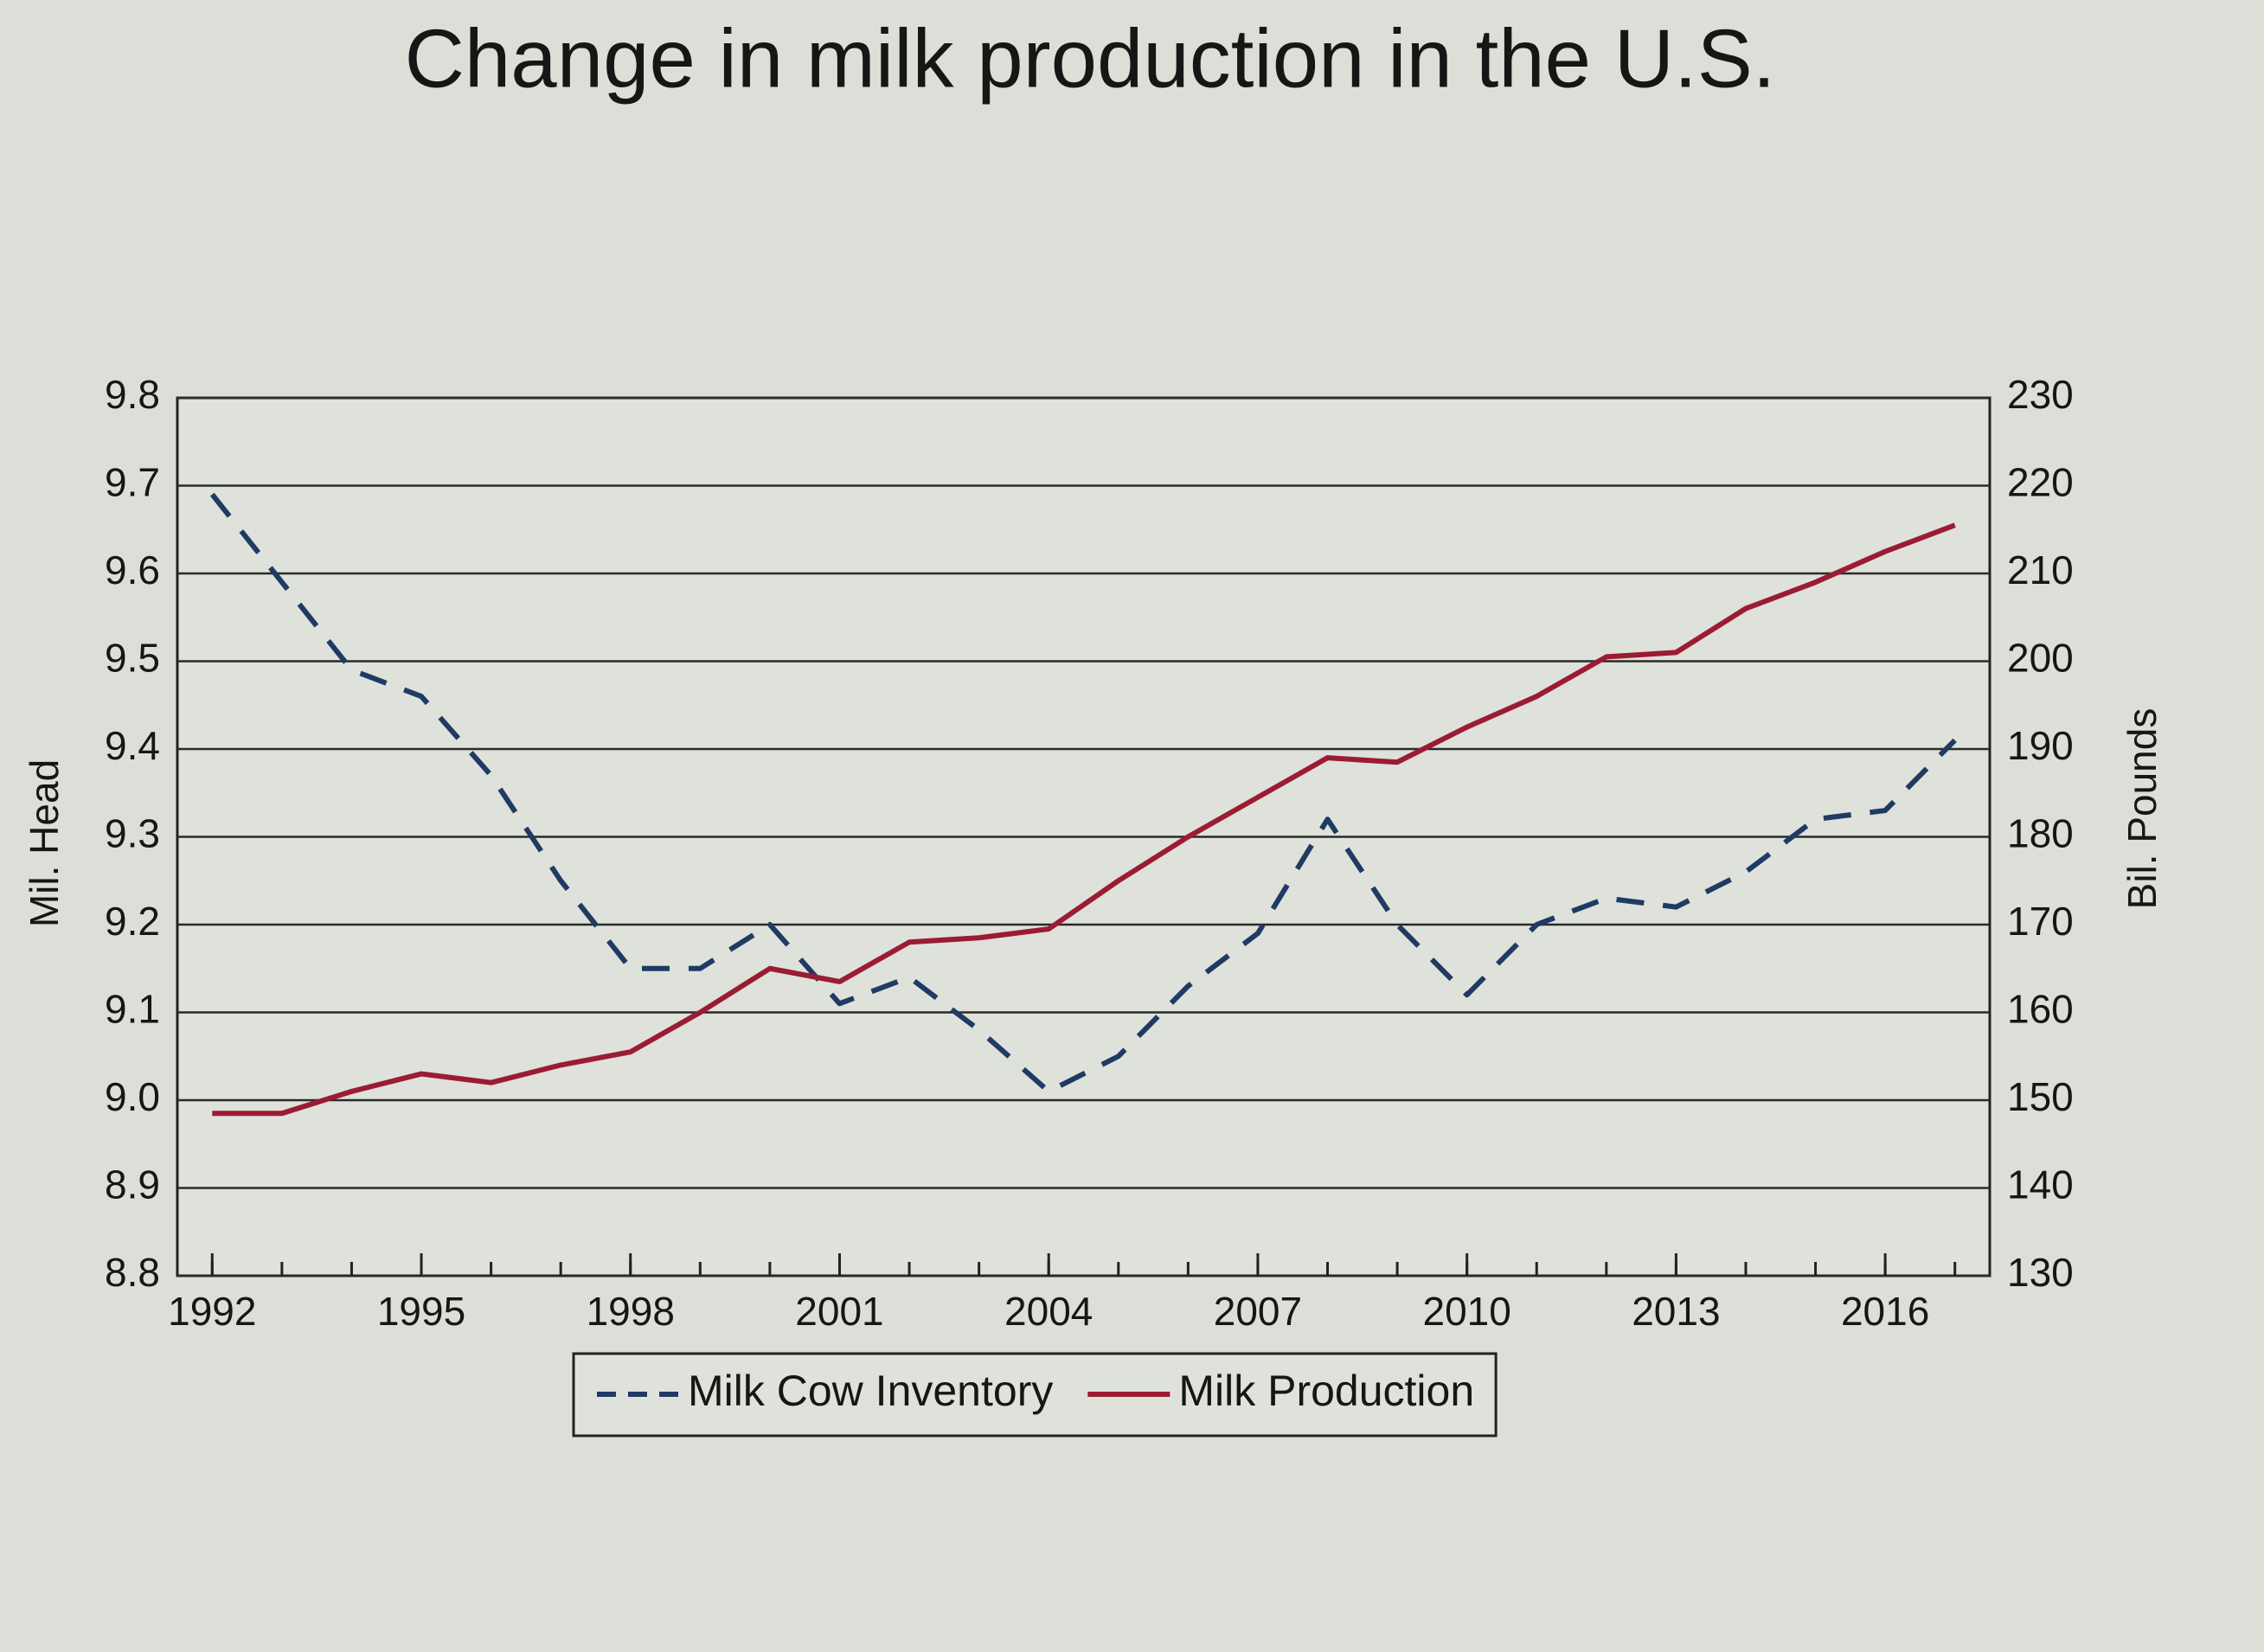 The height and width of the screenshot is (1652, 2264). What do you see at coordinates (132, 482) in the screenshot?
I see `y-tick-label: 9.7` at bounding box center [132, 482].